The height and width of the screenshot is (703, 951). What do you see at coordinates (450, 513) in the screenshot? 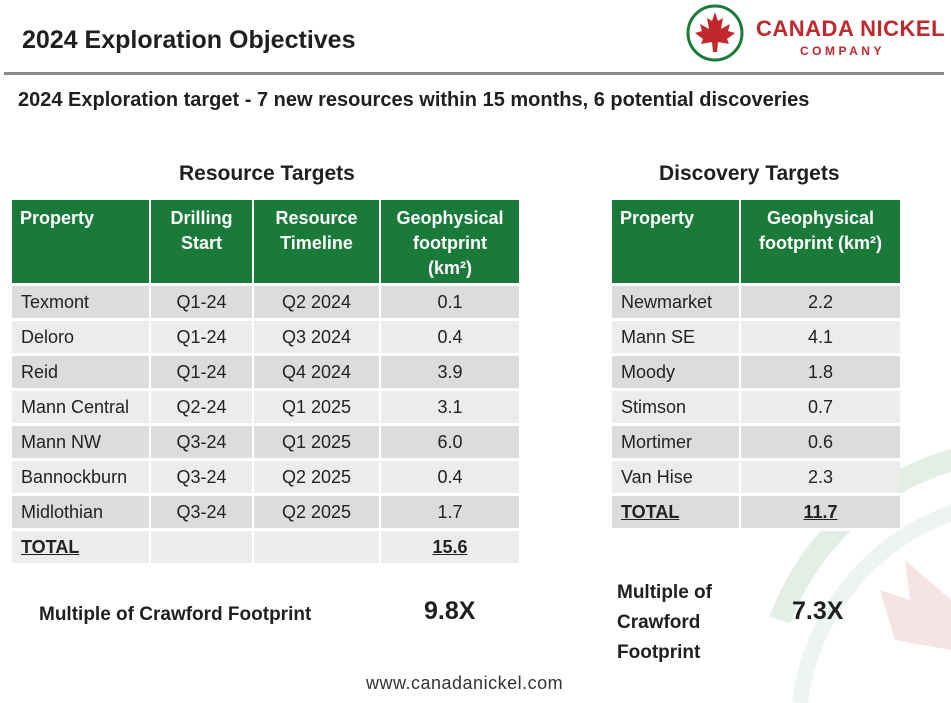
I see `footprint-cell: 1.7` at bounding box center [450, 513].